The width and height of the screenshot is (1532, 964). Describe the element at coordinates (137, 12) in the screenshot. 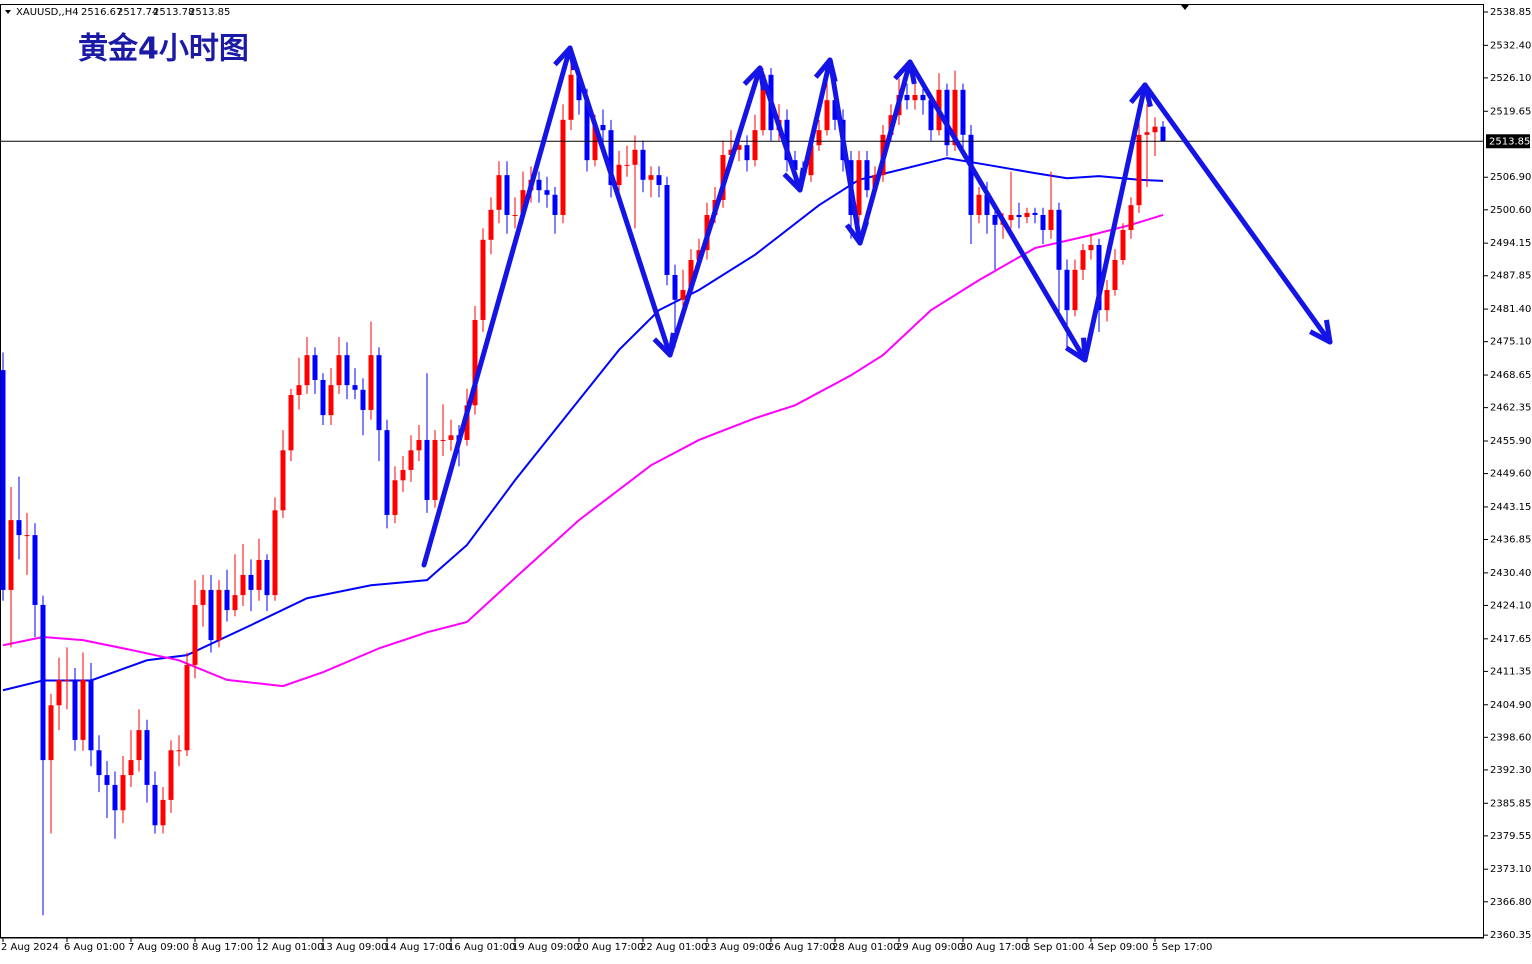

I see `header-high: 2517.74` at that location.